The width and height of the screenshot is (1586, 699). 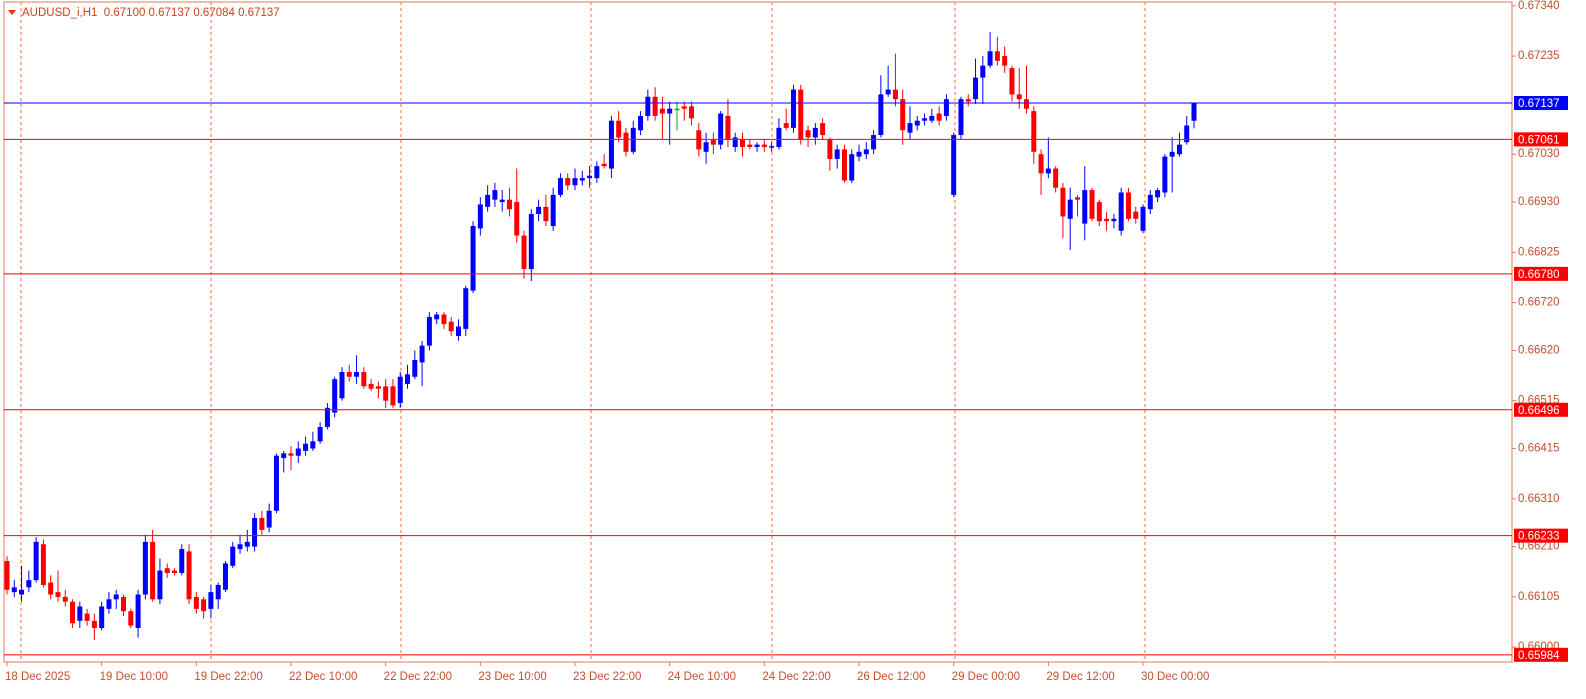 What do you see at coordinates (1539, 104) in the screenshot?
I see `price-level-label: 0.67137` at bounding box center [1539, 104].